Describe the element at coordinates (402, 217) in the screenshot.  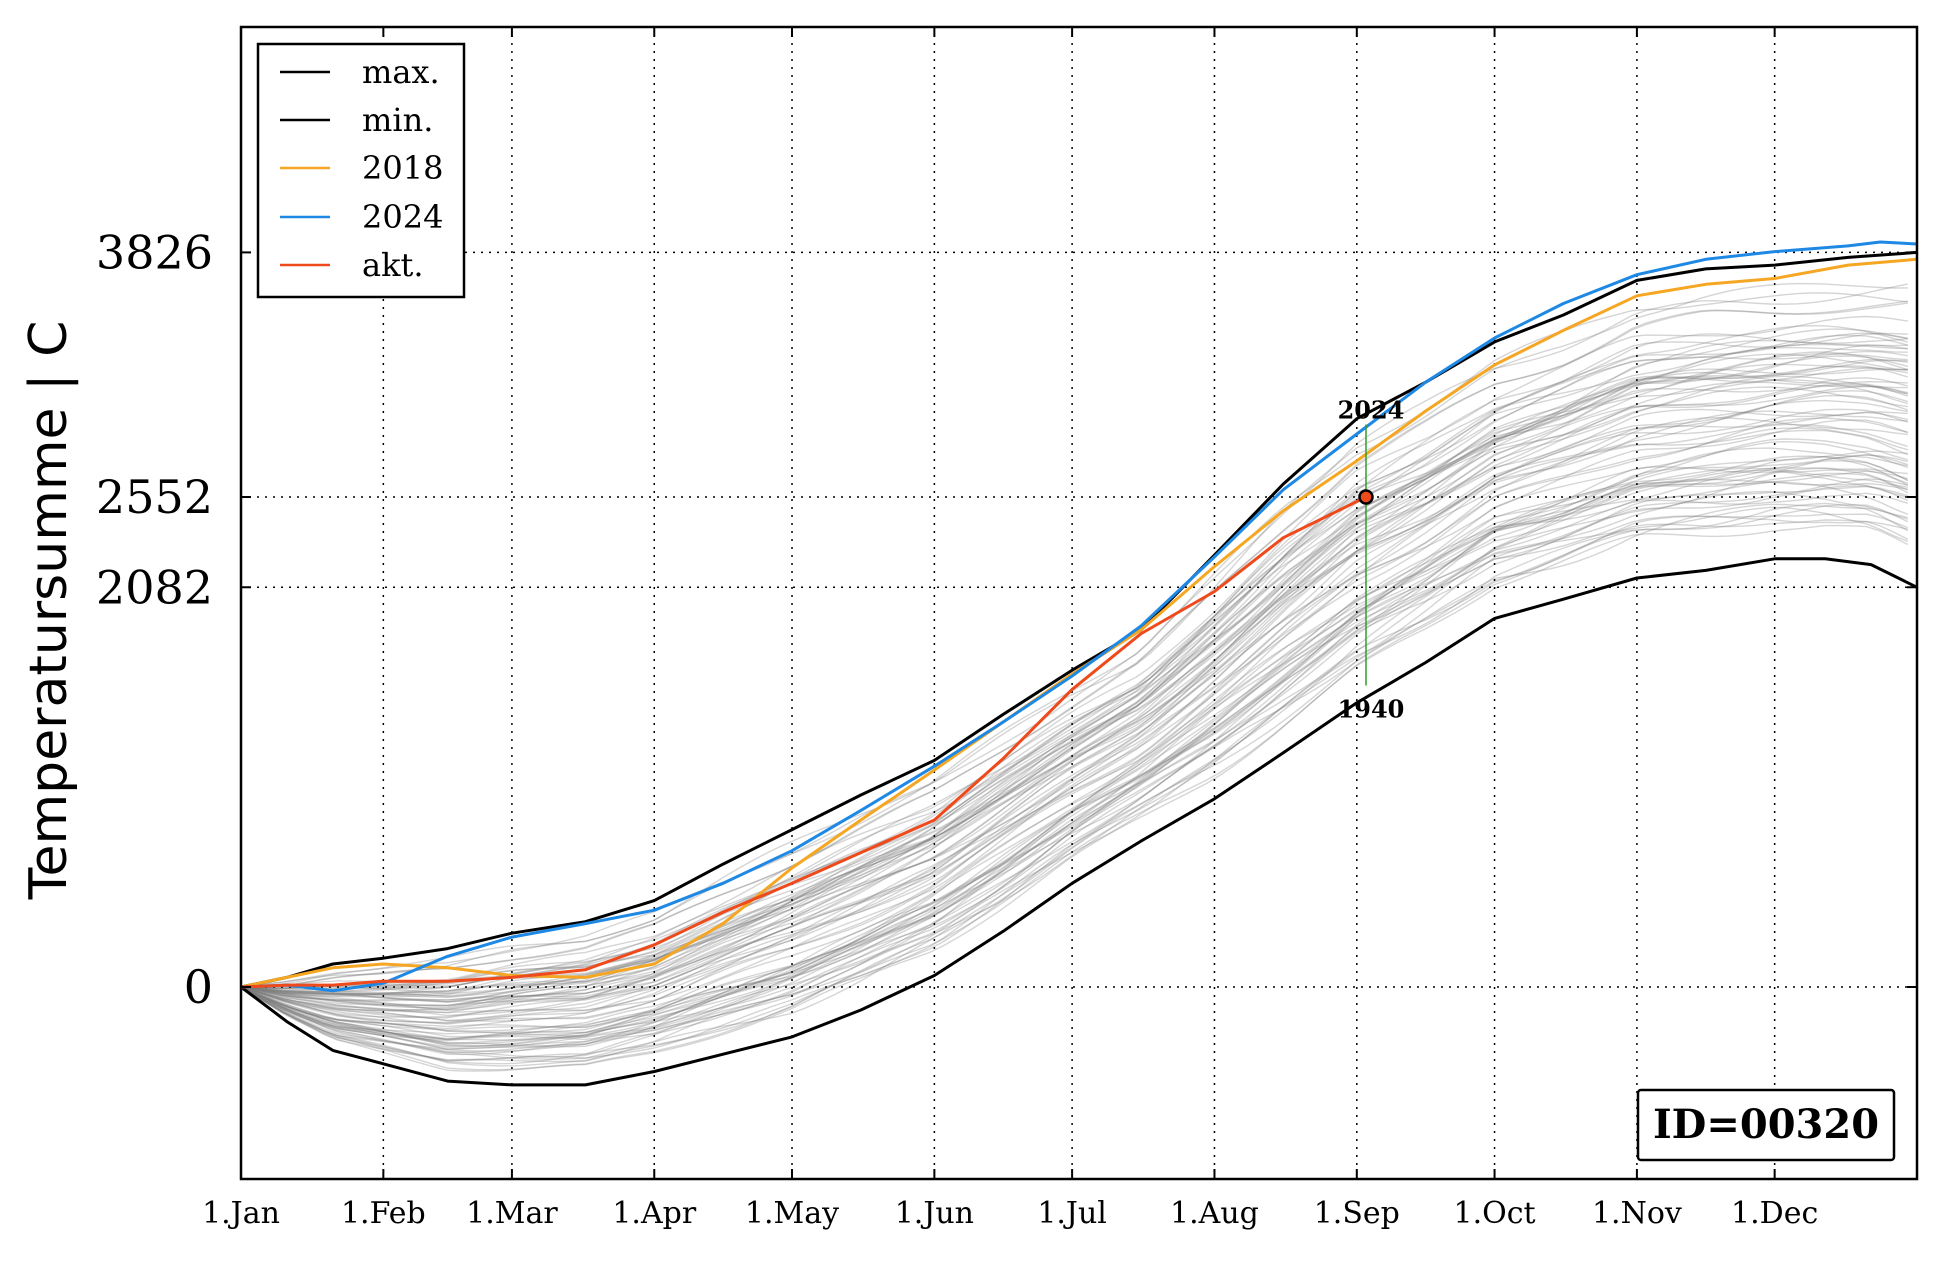
I see `legend-label-2024: 2024` at that location.